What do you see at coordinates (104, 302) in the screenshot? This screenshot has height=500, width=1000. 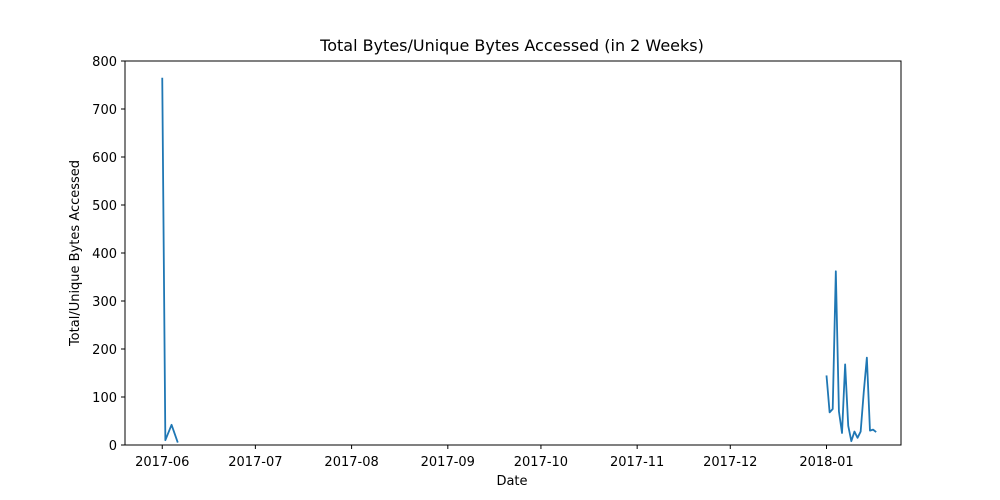 I see `y-tick-label: 300` at bounding box center [104, 302].